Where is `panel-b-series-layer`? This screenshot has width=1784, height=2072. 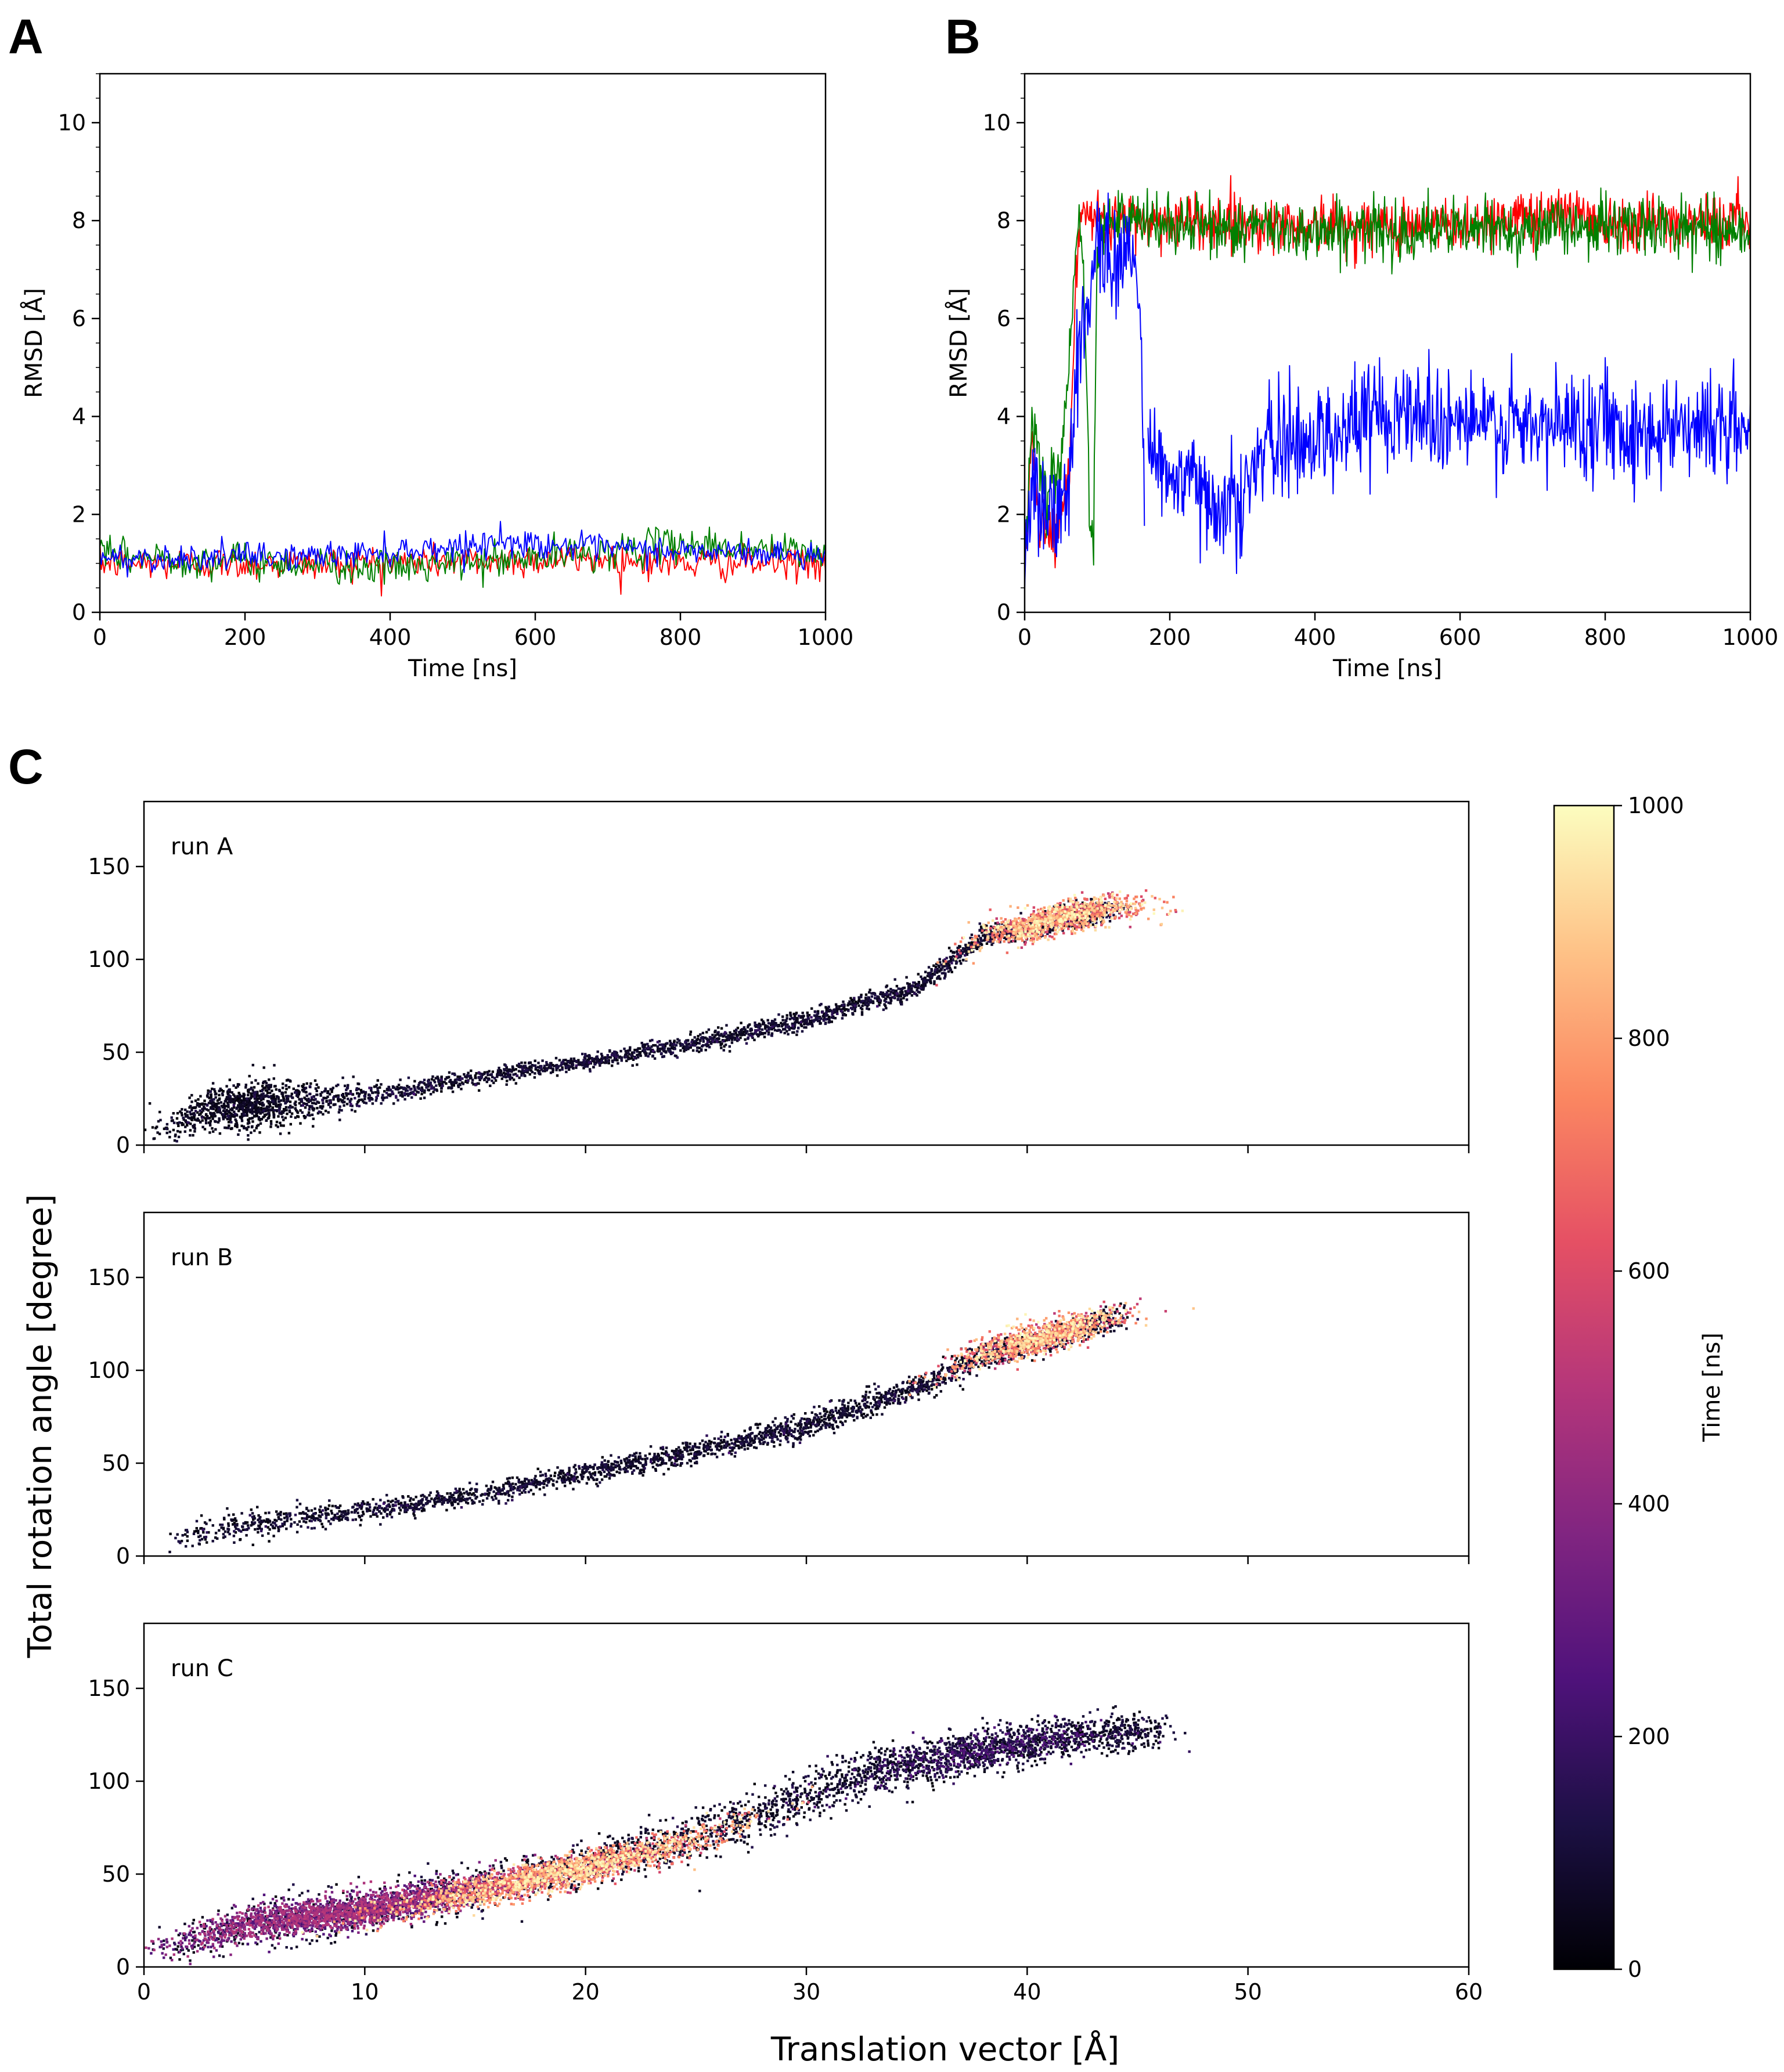
panel-b-series-layer is located at coordinates (1387, 383).